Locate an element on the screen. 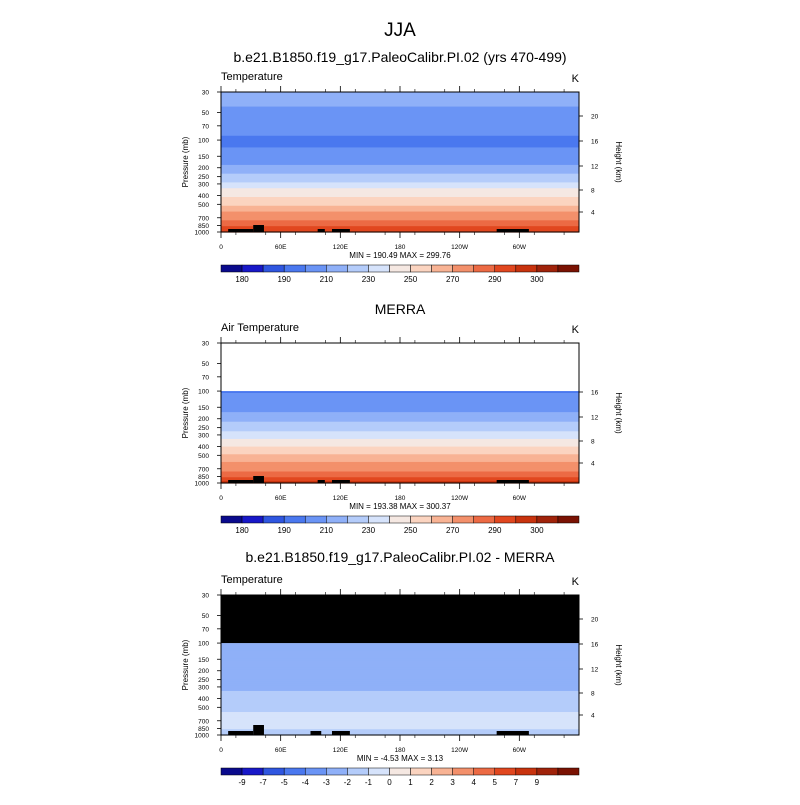 The image size is (800, 805). panel-title: MERRA is located at coordinates (400, 309).